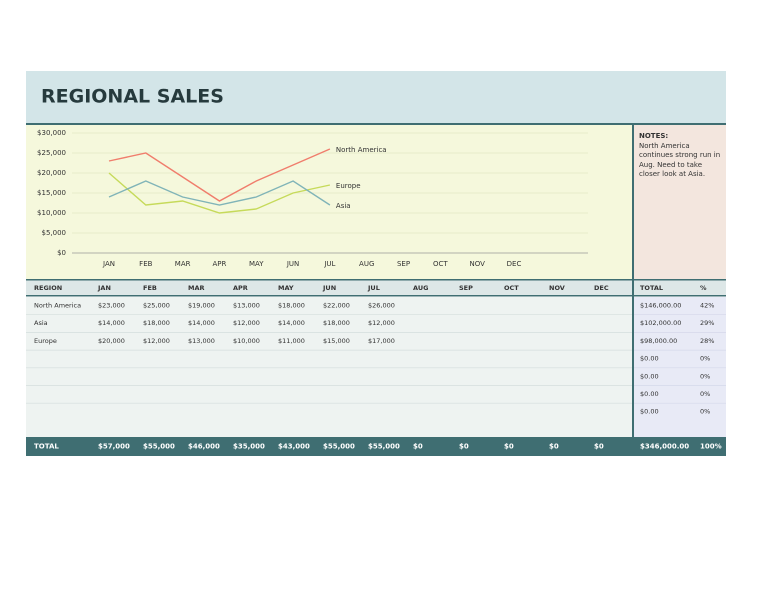  What do you see at coordinates (660, 306) in the screenshot?
I see `cell: $146,000.00` at bounding box center [660, 306].